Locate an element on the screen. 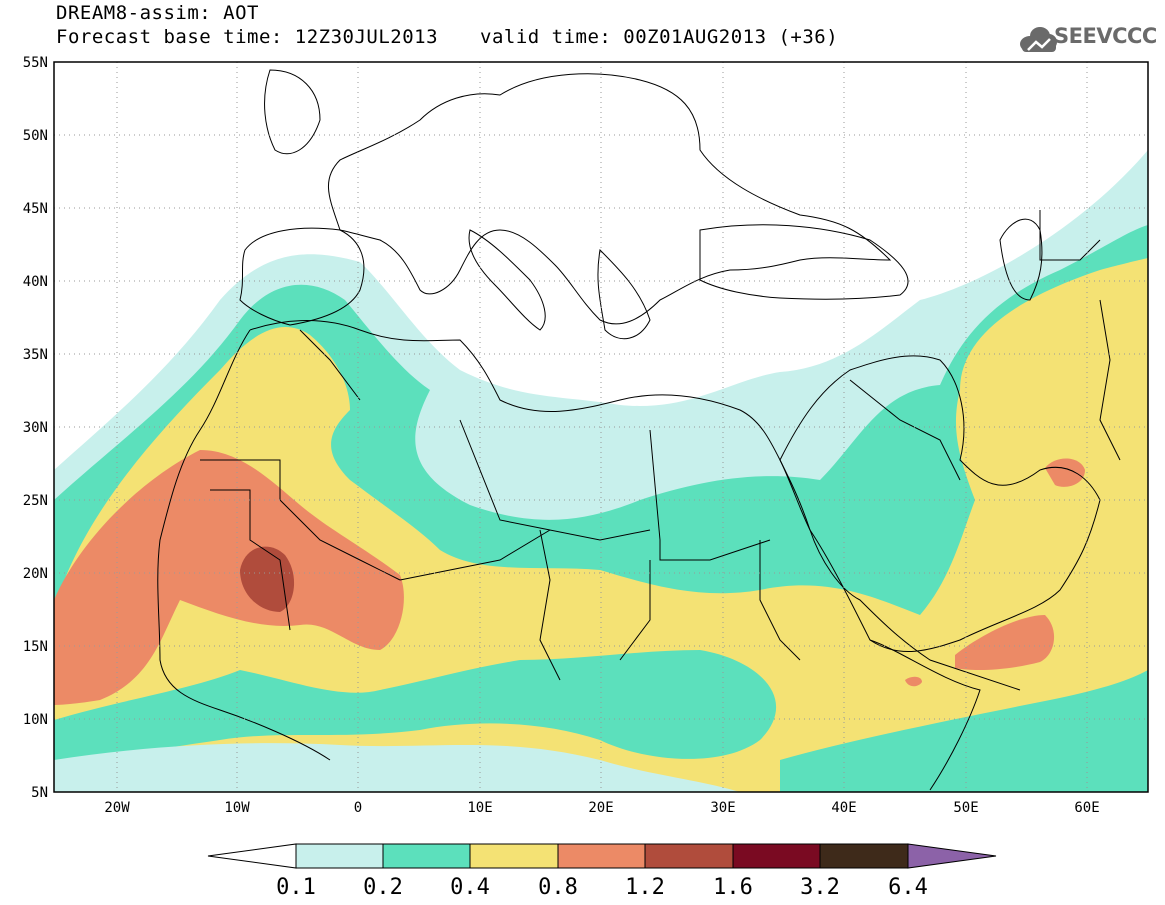 Image resolution: width=1165 pixels, height=905 pixels. lat-label: 45N is located at coordinates (35, 209).